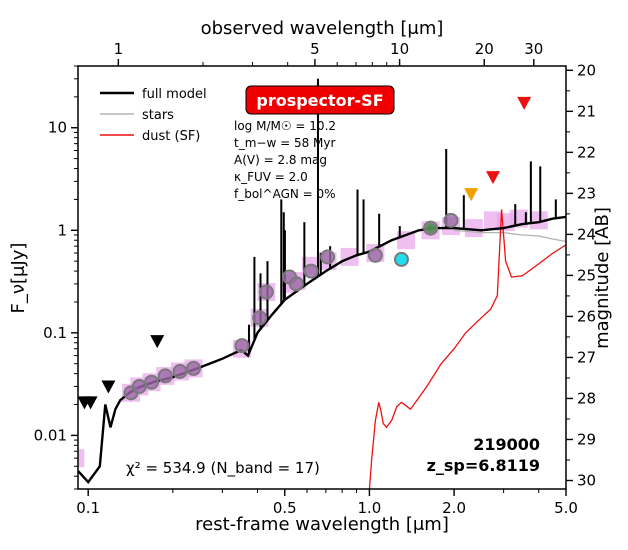  Describe the element at coordinates (586, 152) in the screenshot. I see `mag-tick-label: 22` at that location.